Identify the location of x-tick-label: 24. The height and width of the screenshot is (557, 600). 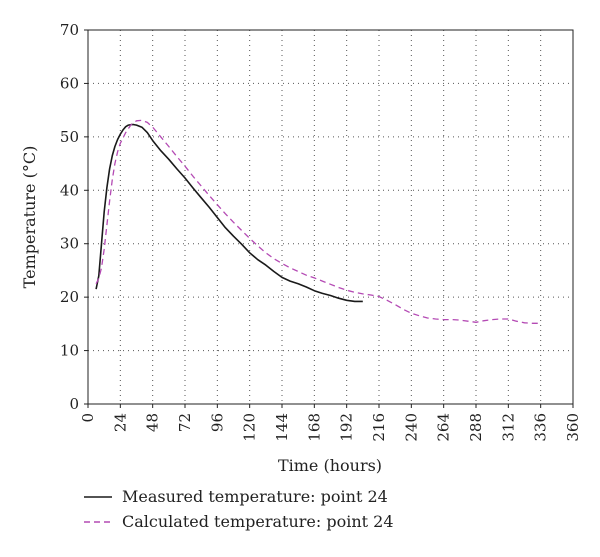
(120, 422).